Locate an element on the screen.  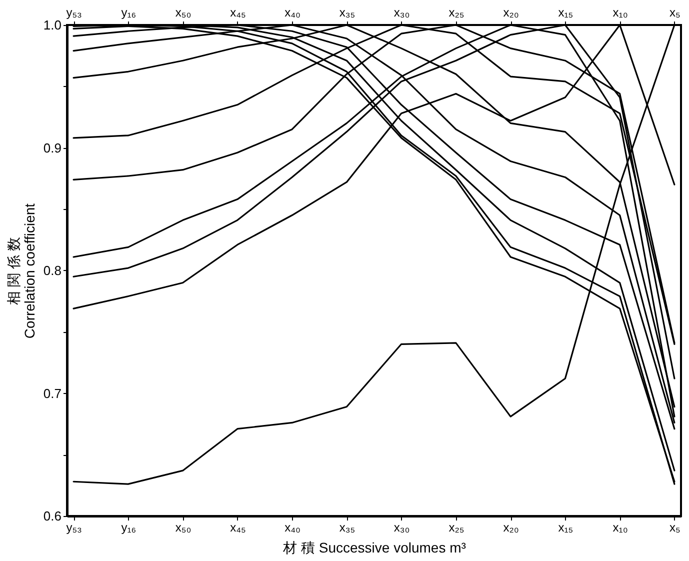
y-tick-label: 1.0 is located at coordinates (52, 25).